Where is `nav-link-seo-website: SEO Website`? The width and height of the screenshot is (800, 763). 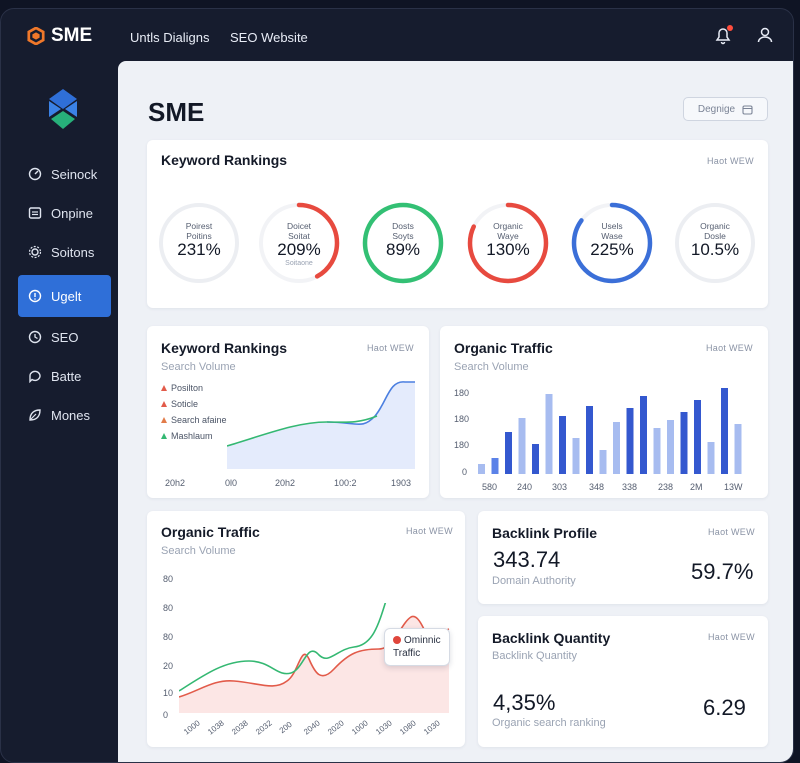
nav-link-seo-website: SEO Website is located at coordinates (269, 37).